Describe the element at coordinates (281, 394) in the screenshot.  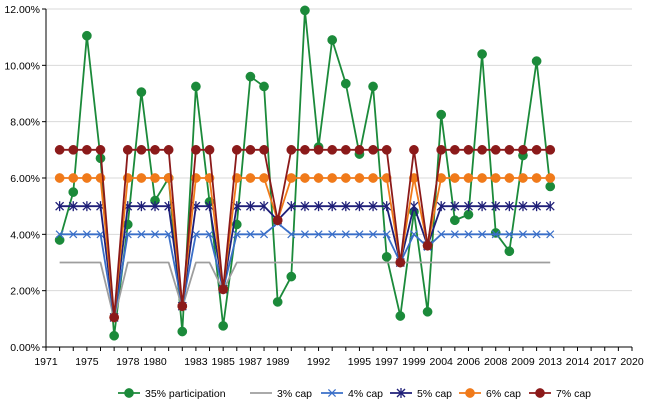
I see `legend-item: 3% cap` at that location.